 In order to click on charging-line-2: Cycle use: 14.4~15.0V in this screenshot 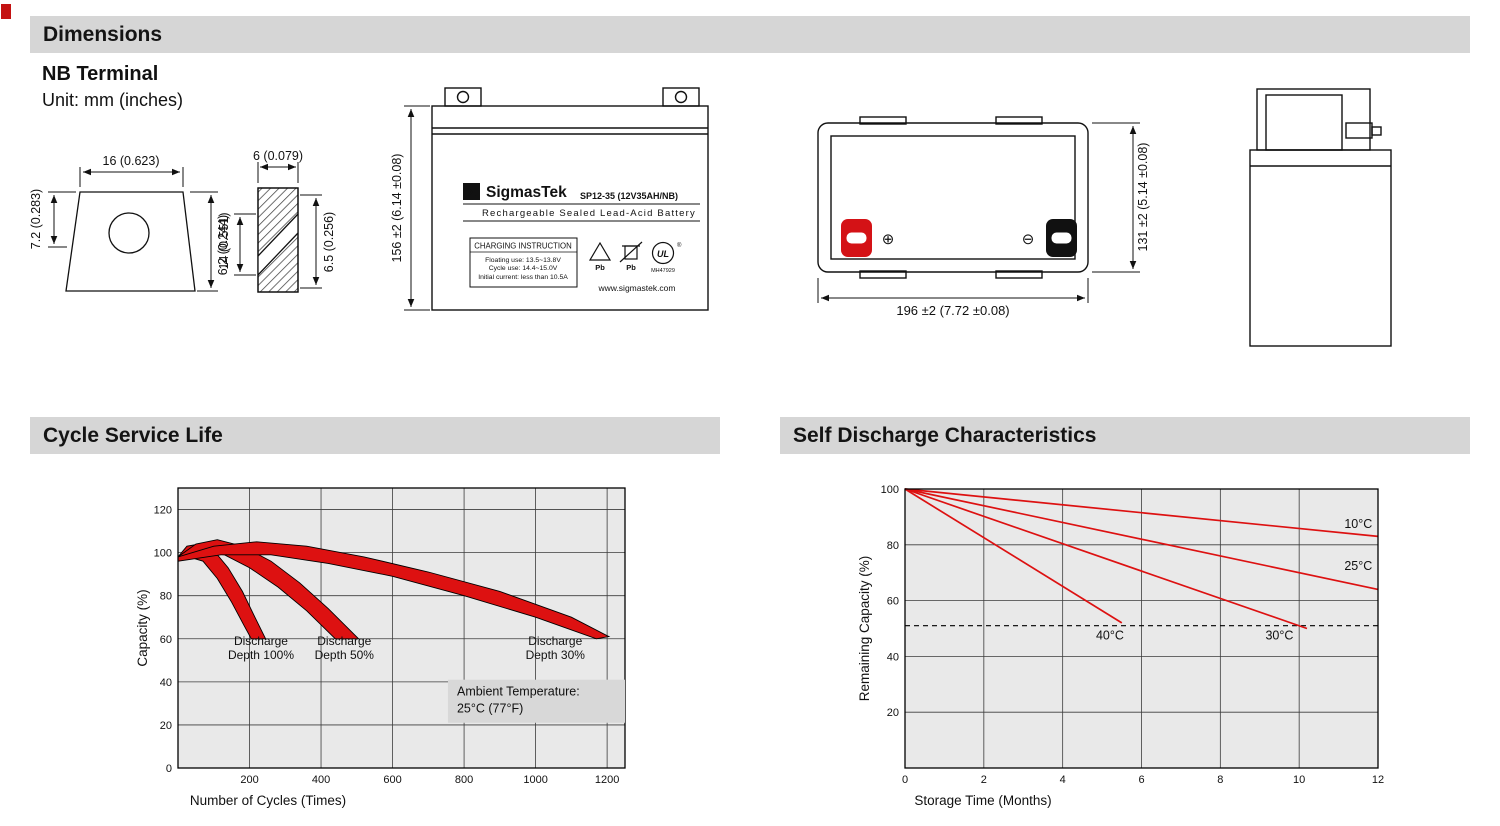, I will do `click(523, 268)`.